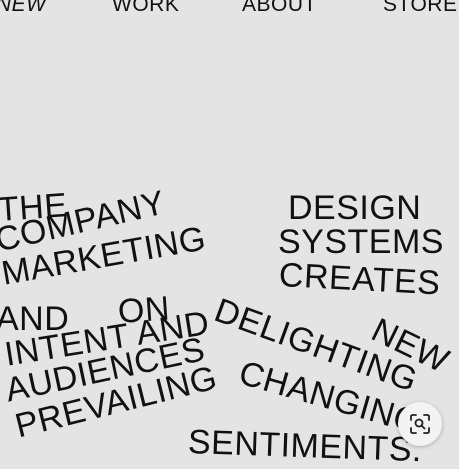  Describe the element at coordinates (146, 8) in the screenshot. I see `nav-link-work: WORK` at that location.